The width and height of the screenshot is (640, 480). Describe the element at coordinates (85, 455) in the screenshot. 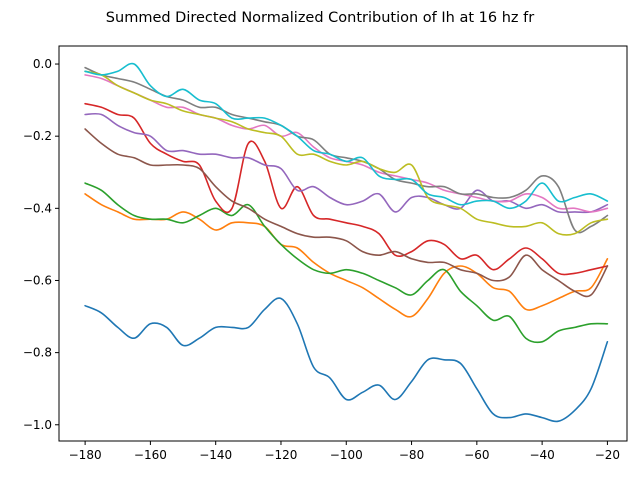

I see `x-tick-label-0: −180` at that location.